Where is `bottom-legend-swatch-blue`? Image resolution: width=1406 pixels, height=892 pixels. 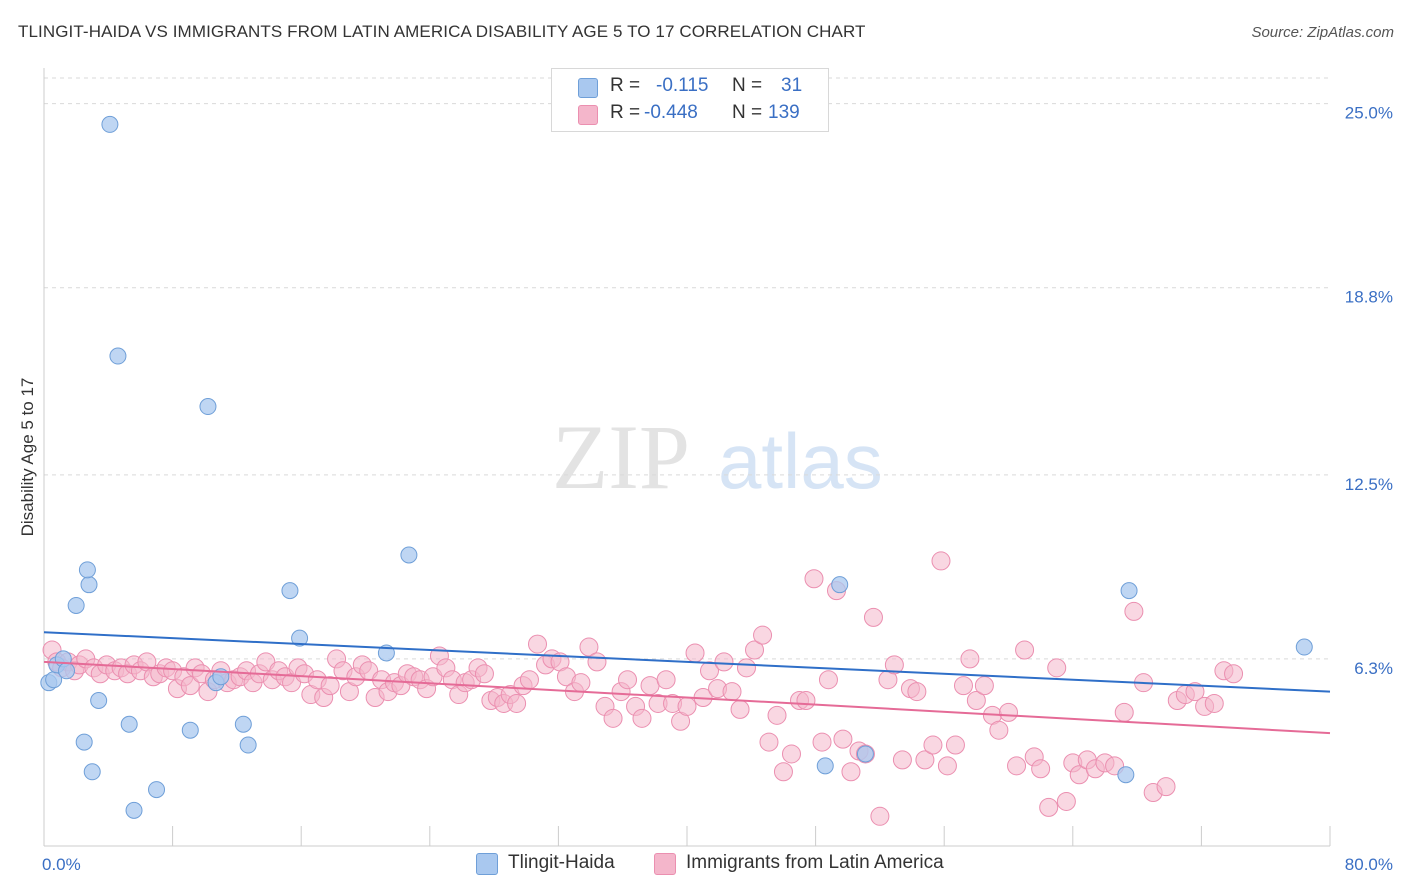
bottom-legend-swatch-blue is located at coordinates (487, 864).